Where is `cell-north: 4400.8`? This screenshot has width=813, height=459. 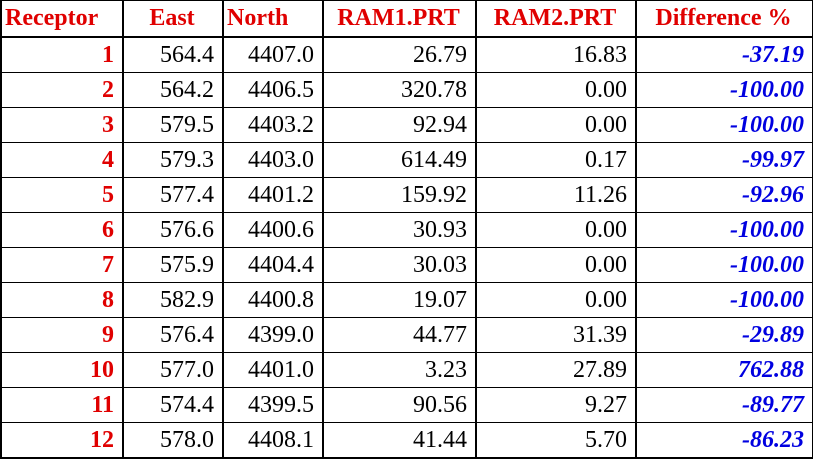
cell-north: 4400.8 is located at coordinates (272, 300).